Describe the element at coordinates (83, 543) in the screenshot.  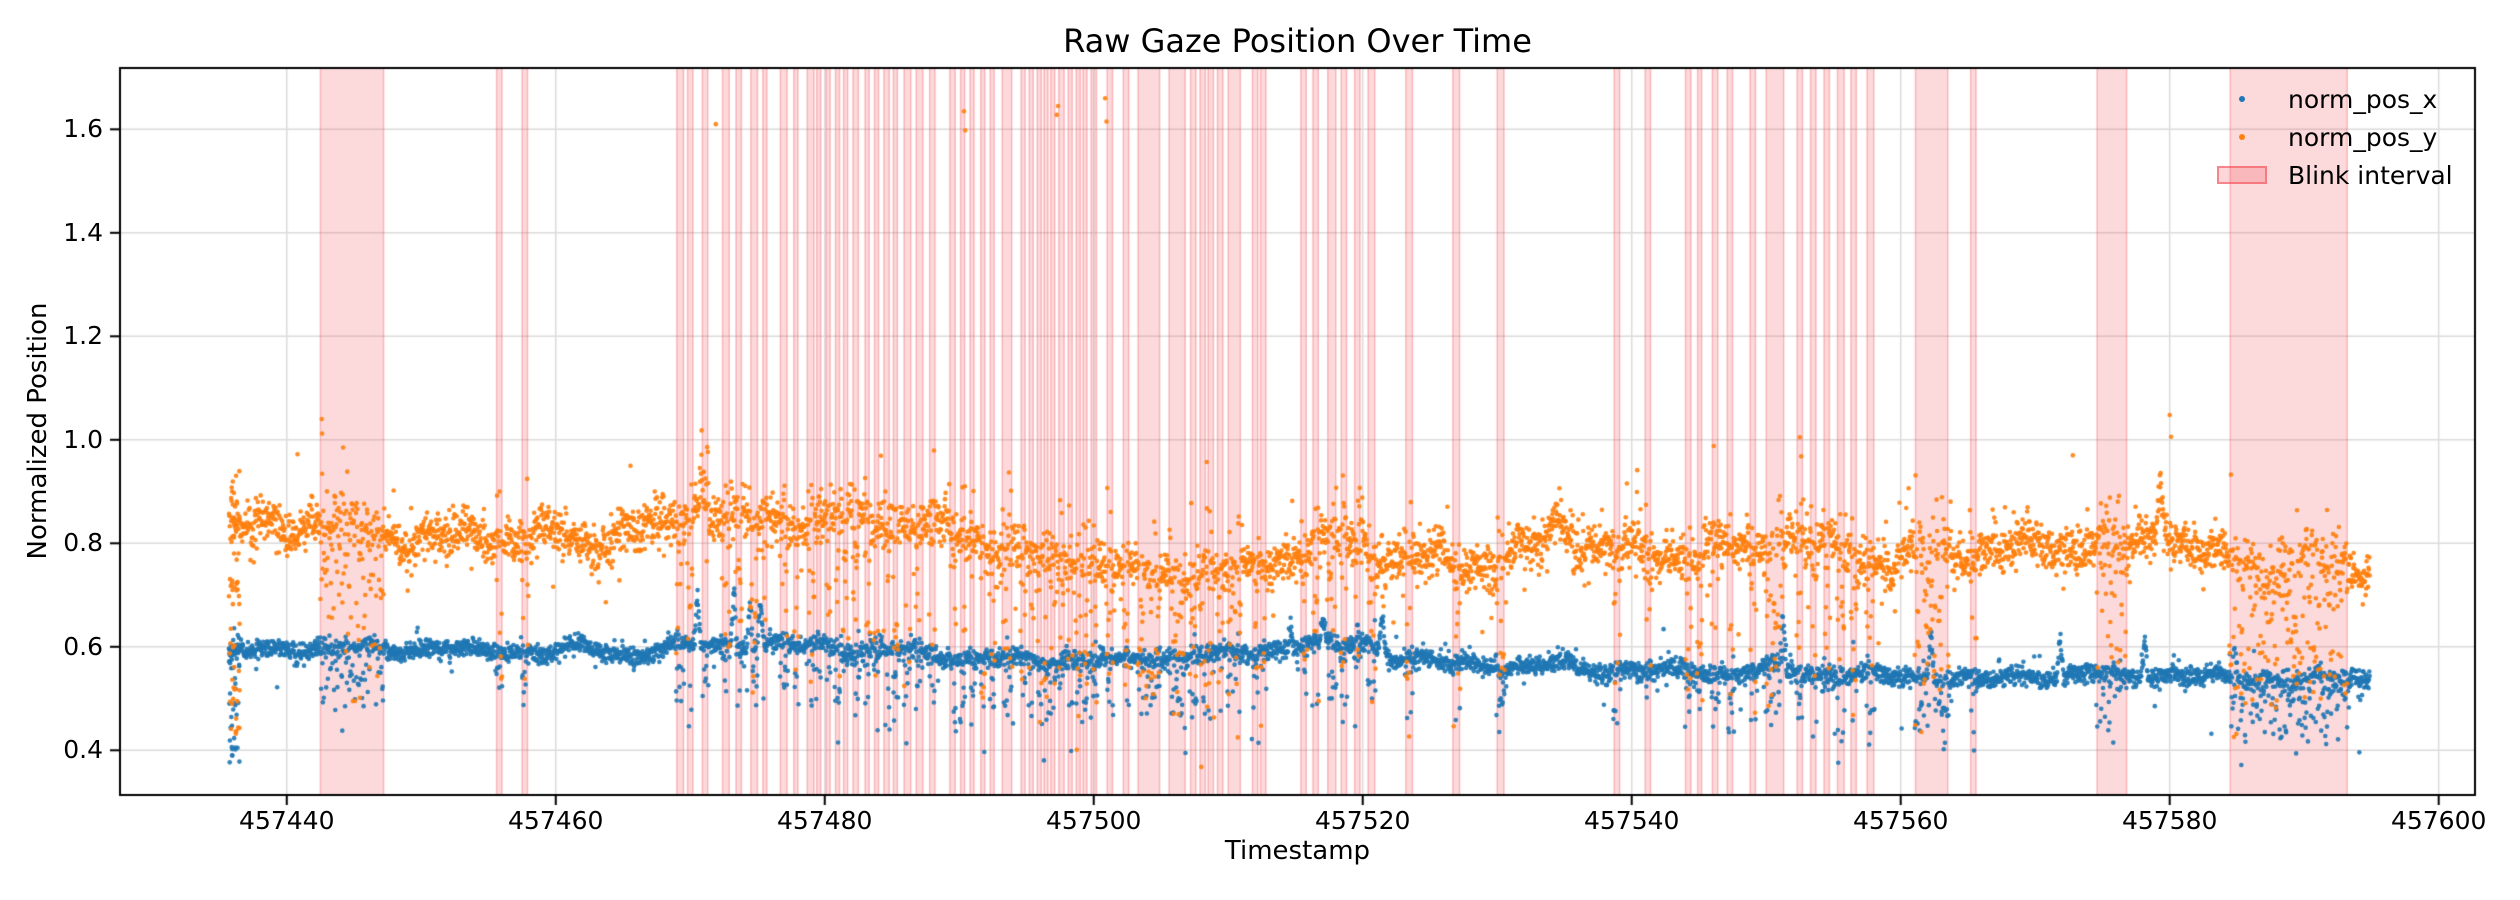
I see `y-tick-label: 0.8` at that location.